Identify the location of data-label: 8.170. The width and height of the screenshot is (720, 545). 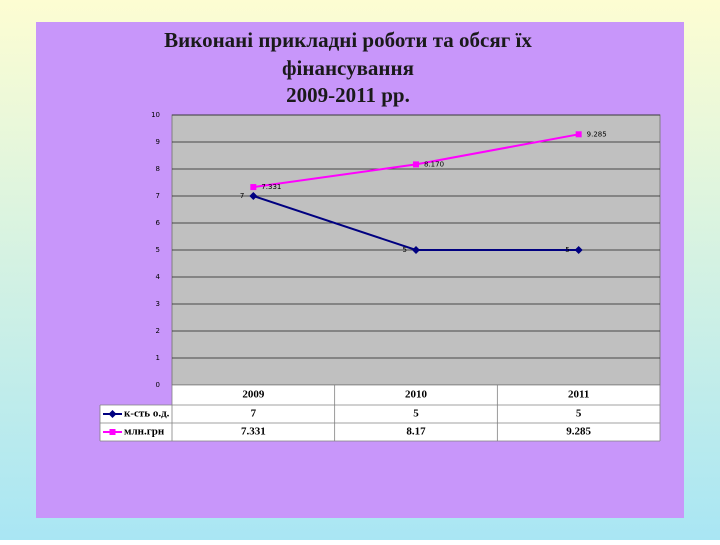
(434, 164).